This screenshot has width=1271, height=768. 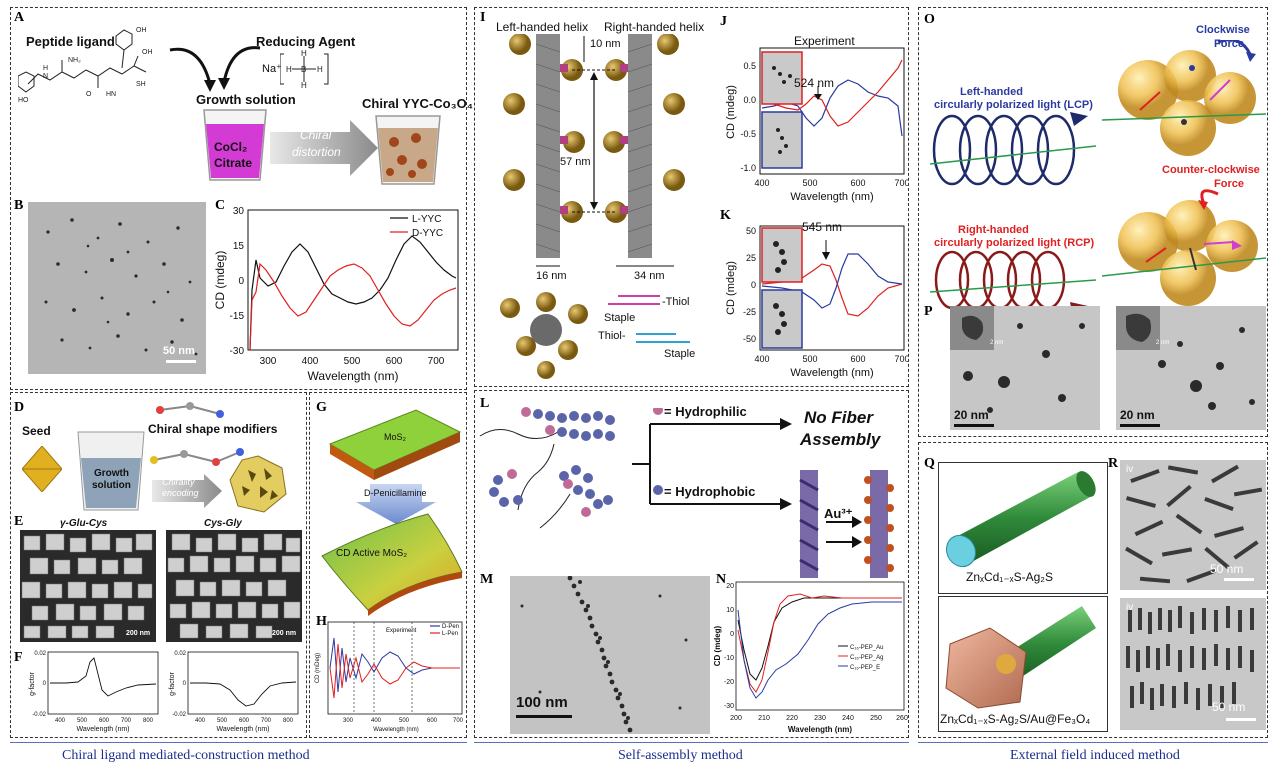 What do you see at coordinates (42, 469) in the screenshot?
I see `seed-octahedron` at bounding box center [42, 469].